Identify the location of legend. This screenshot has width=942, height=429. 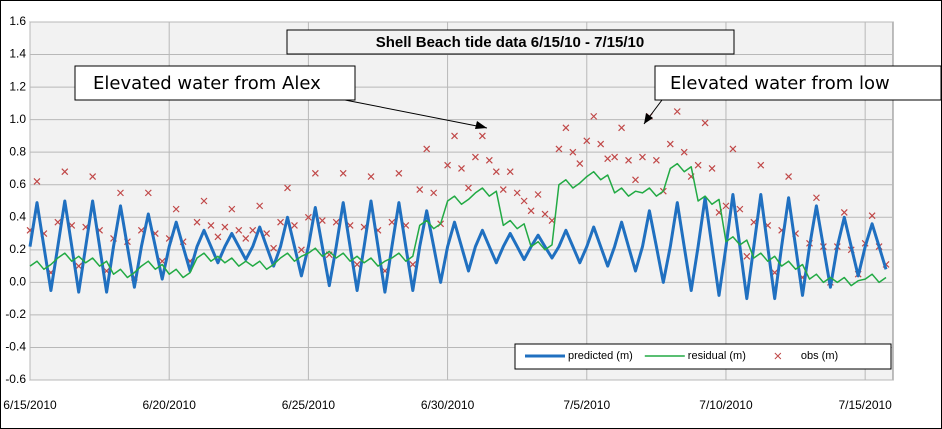
(703, 356).